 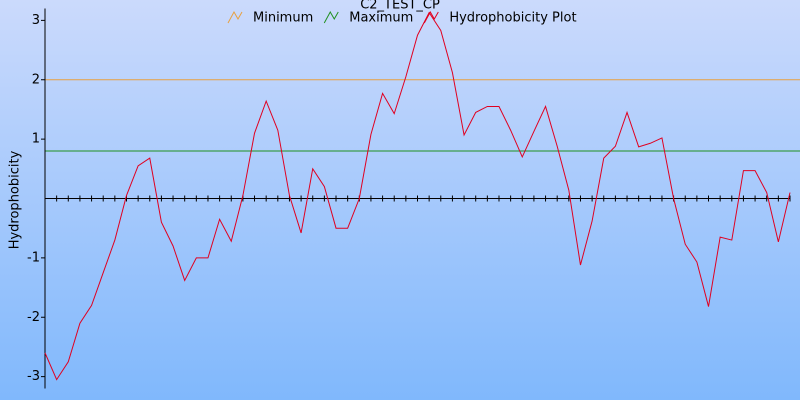 What do you see at coordinates (36, 20) in the screenshot?
I see `y-tick-label: 3` at bounding box center [36, 20].